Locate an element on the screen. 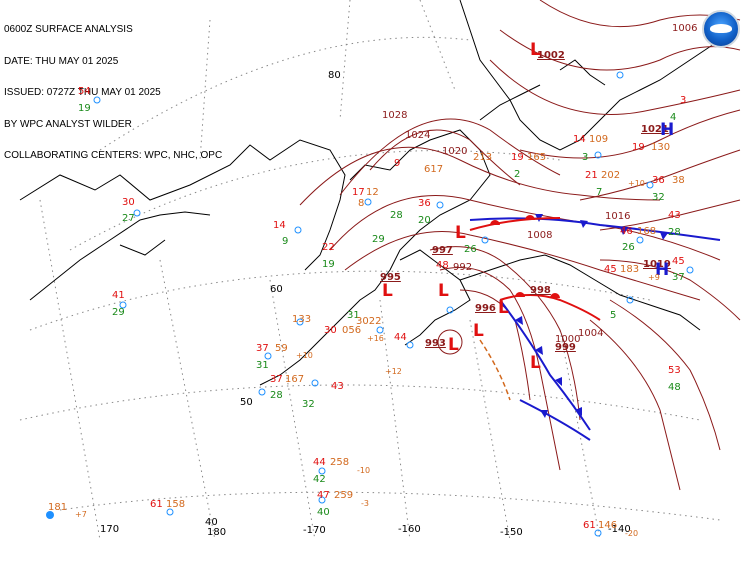 This screenshot has height=562, width=748. grid-label-lon-180: 180 is located at coordinates (216, 532).